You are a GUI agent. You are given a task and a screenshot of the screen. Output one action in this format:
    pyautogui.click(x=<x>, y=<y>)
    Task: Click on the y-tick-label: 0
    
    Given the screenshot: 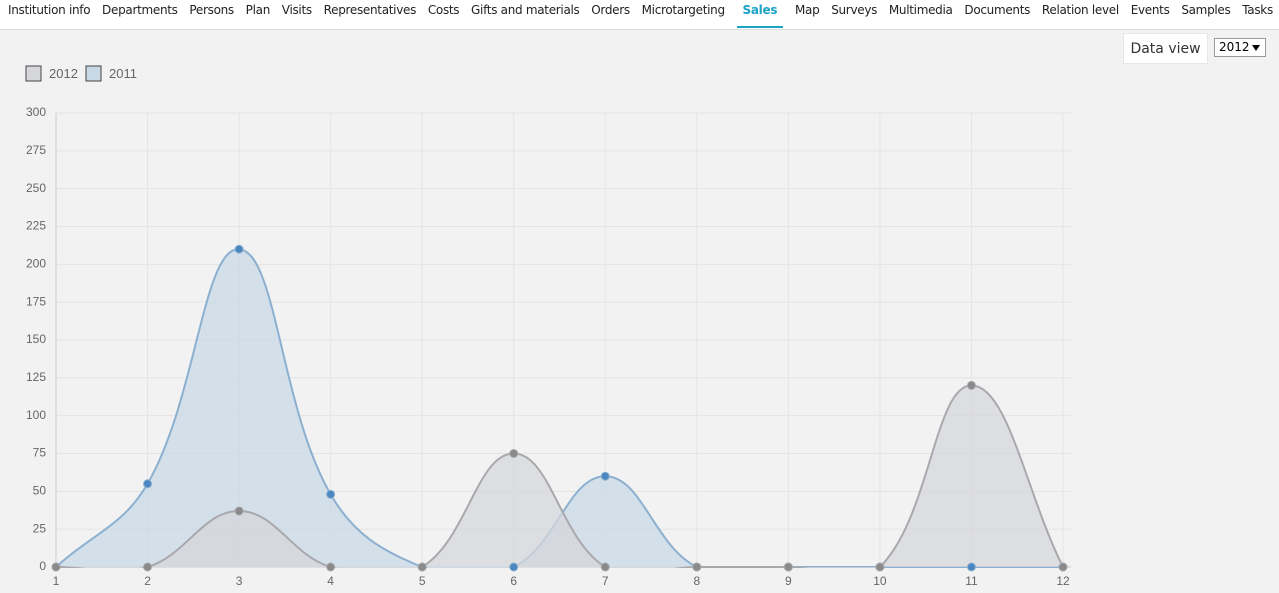 What is the action you would take?
    pyautogui.click(x=42, y=566)
    